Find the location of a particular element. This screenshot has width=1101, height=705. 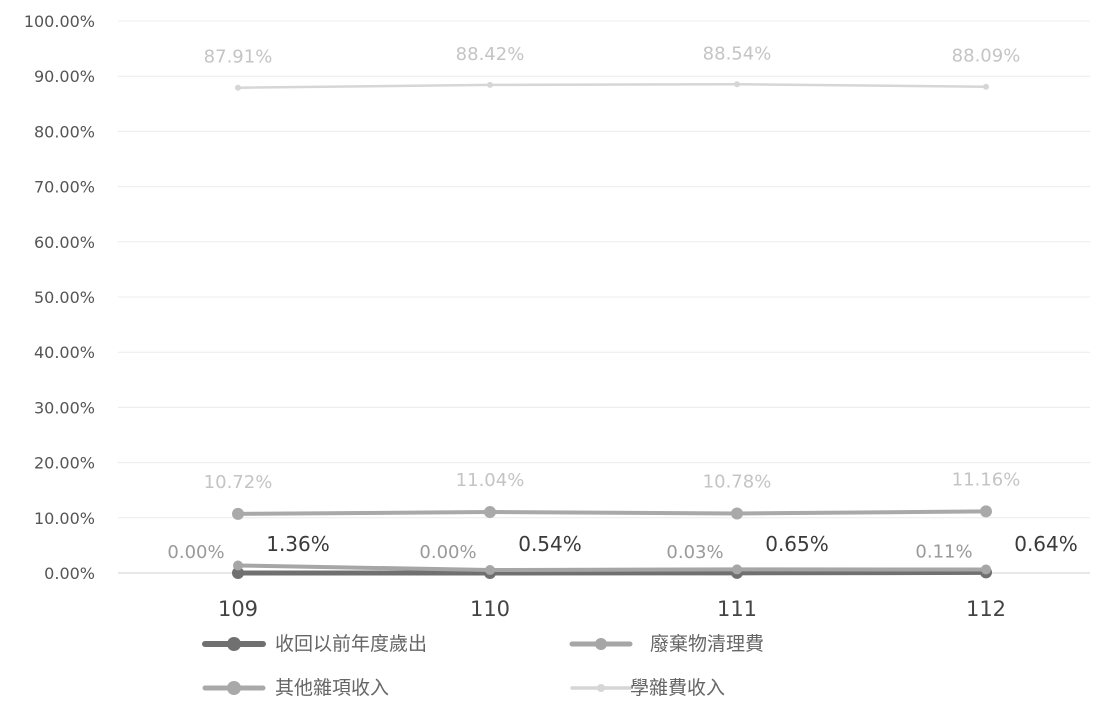

data-label: 88.54% is located at coordinates (737, 53).